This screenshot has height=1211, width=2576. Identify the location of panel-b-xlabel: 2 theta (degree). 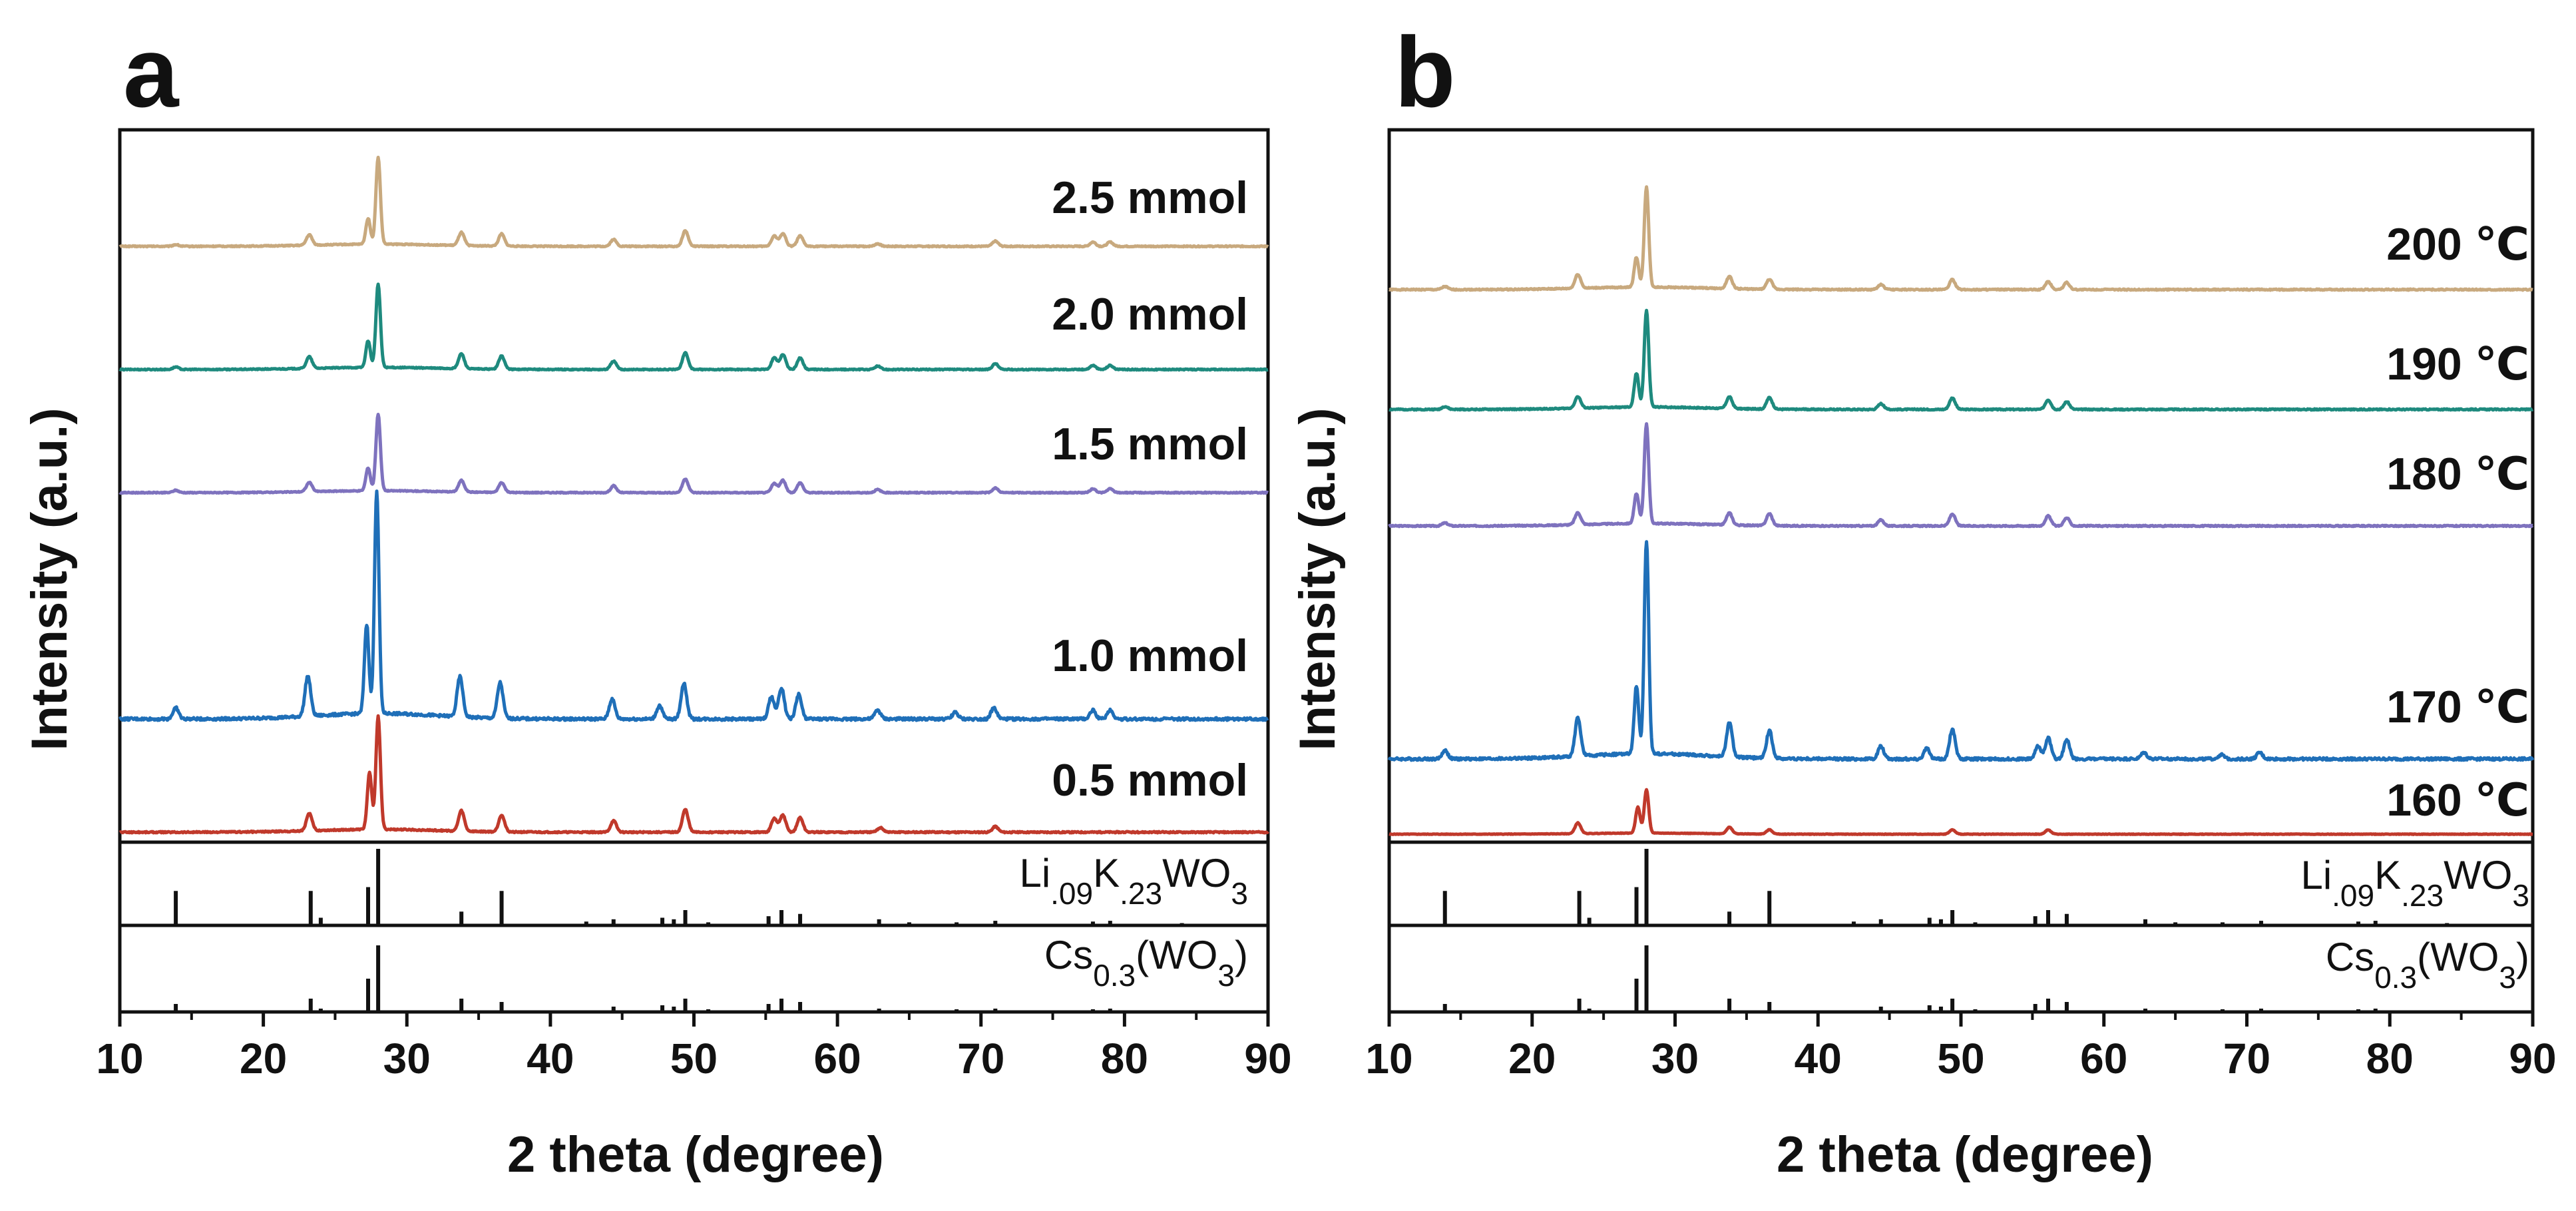
(1965, 1154).